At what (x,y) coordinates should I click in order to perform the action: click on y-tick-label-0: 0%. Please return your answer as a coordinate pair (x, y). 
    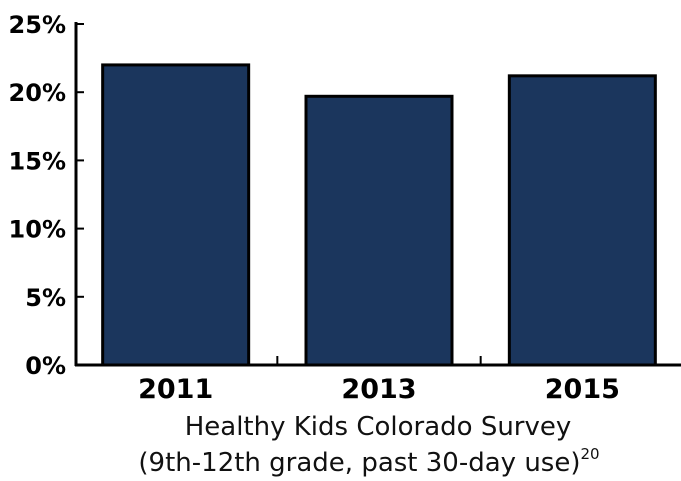
    Looking at the image, I should click on (45, 366).